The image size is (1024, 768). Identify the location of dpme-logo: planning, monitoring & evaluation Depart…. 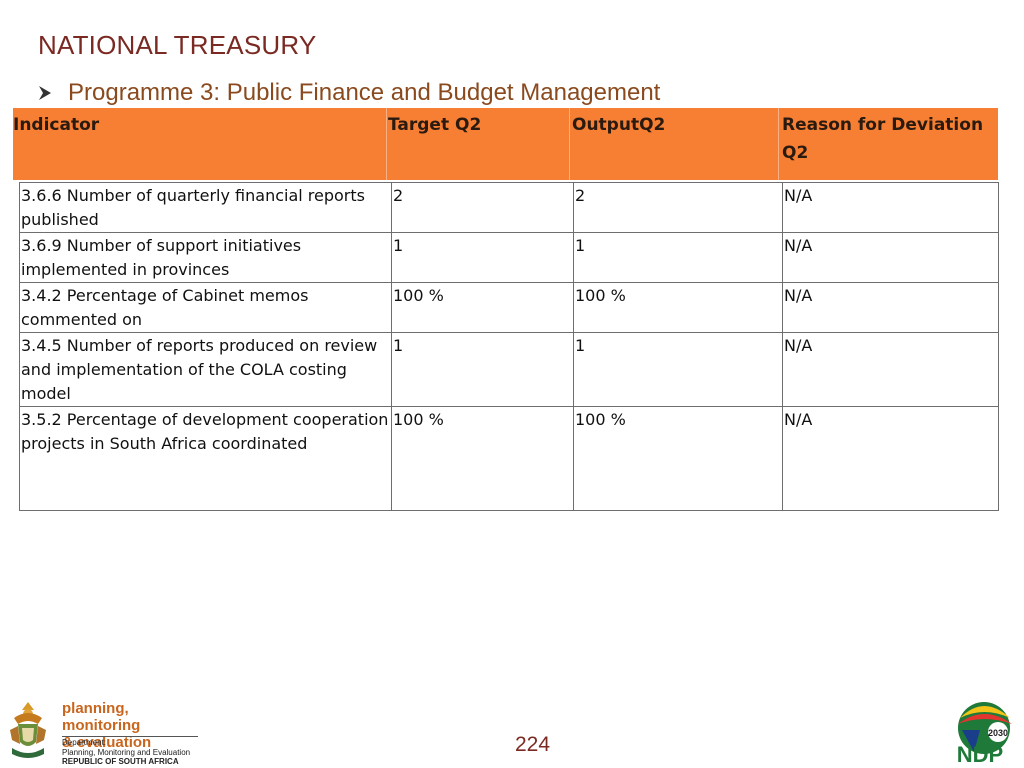
(102, 733).